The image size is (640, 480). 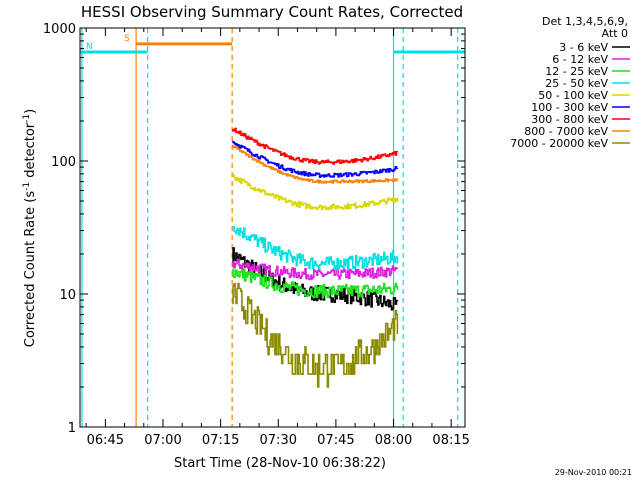 I want to click on x-axis-label: Start Time (28-Nov-10 06:38:22), so click(x=280, y=463).